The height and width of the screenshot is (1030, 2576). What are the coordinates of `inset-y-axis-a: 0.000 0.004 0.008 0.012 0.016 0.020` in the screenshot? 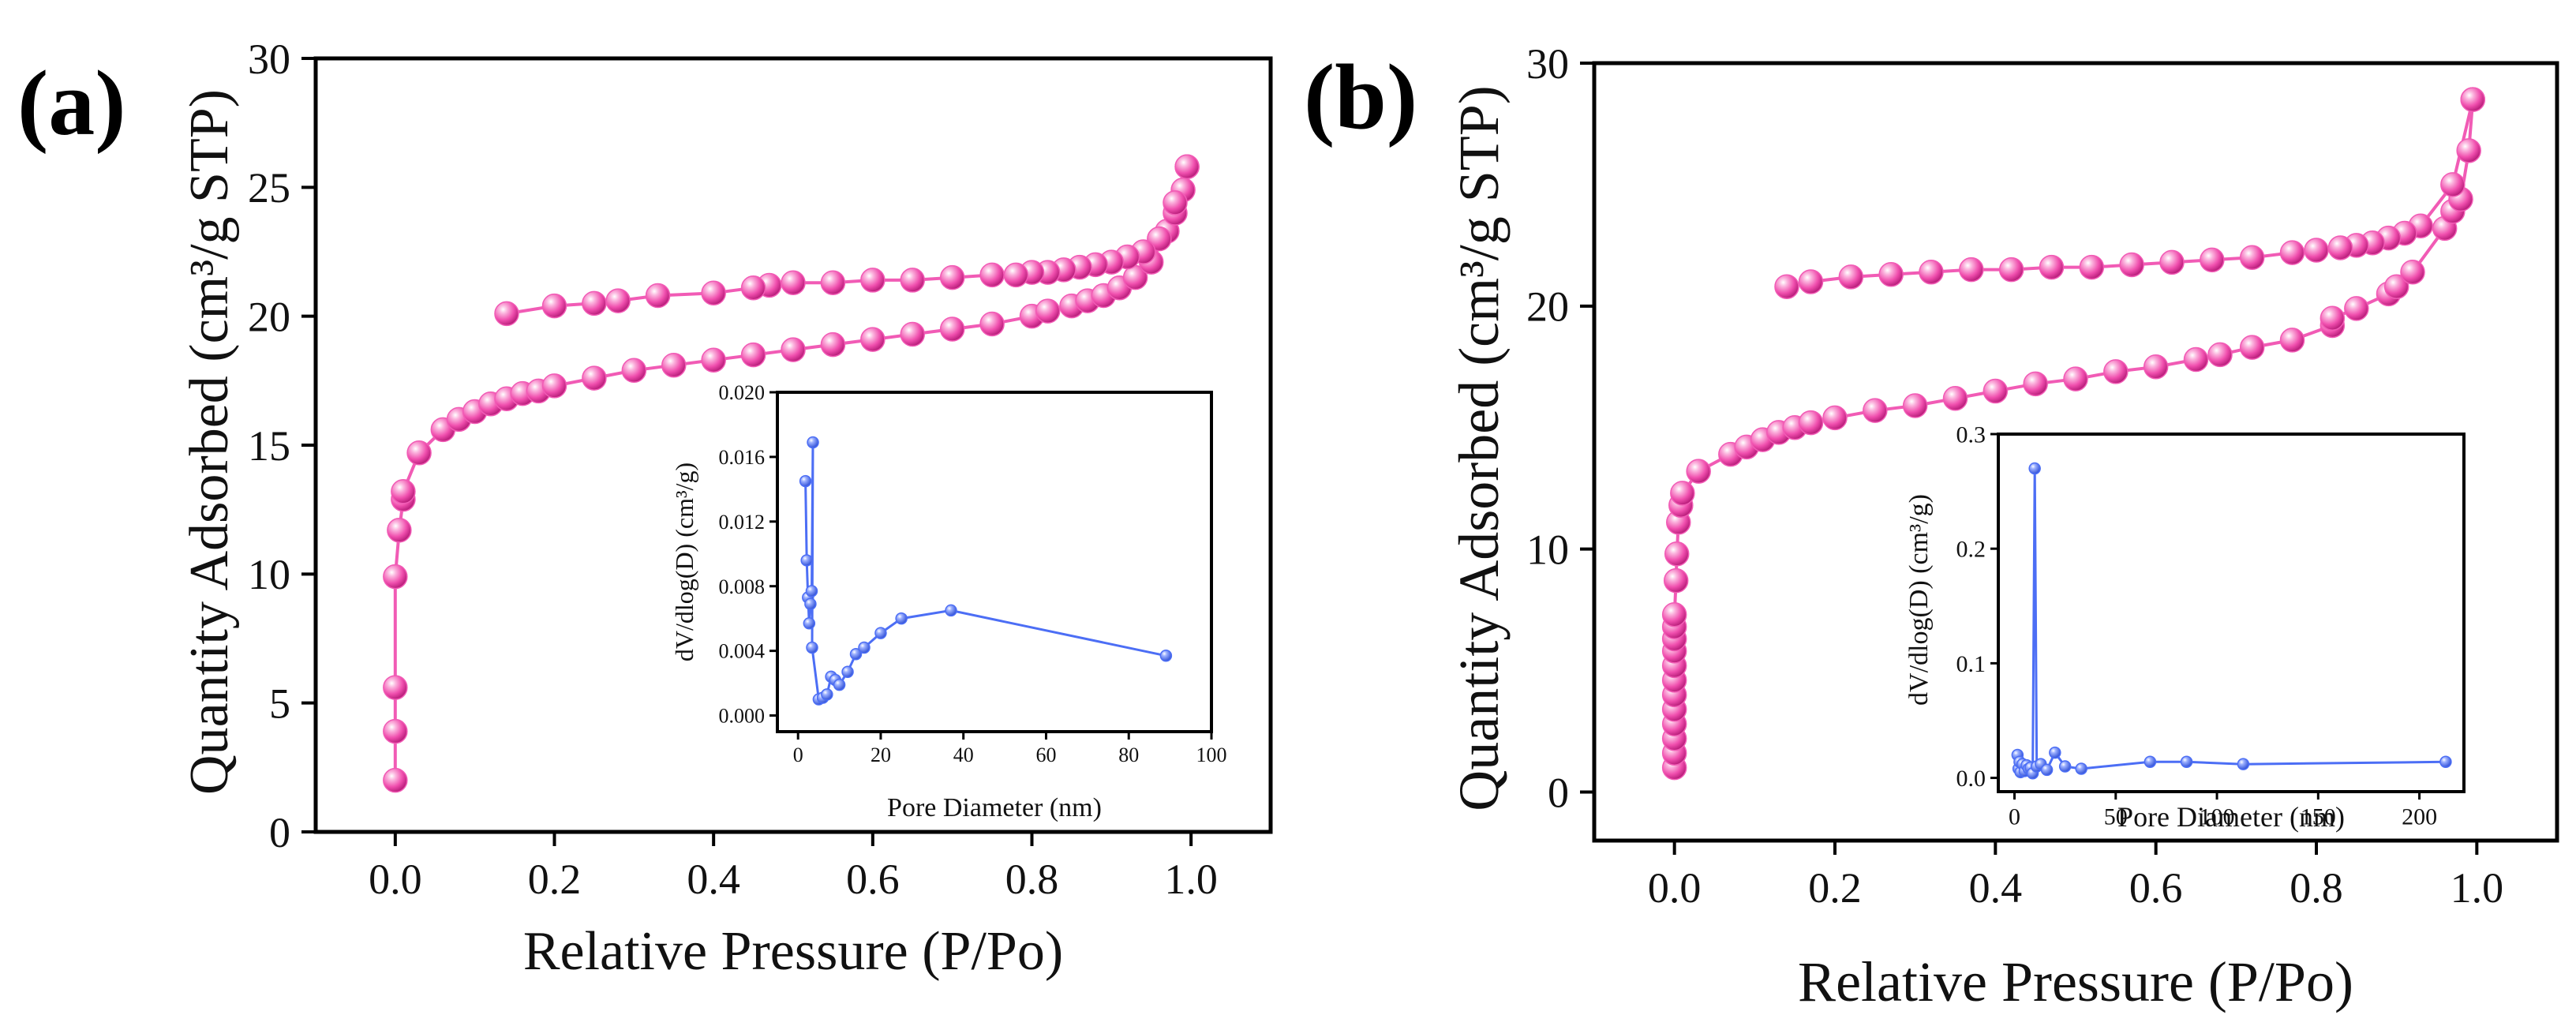 It's located at (748, 555).